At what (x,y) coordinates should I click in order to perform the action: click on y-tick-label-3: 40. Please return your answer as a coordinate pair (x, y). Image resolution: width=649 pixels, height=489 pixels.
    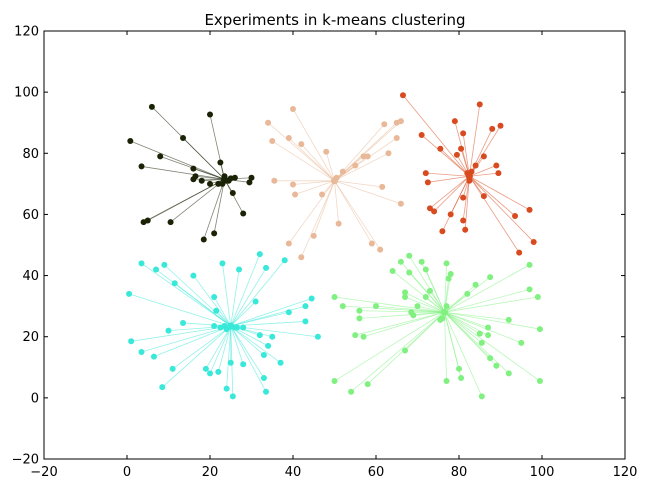
    Looking at the image, I should click on (30, 276).